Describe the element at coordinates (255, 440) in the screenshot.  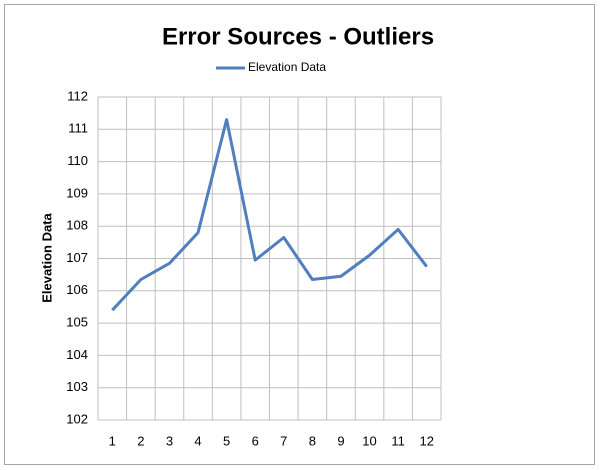
I see `x-tick-label: 6` at that location.